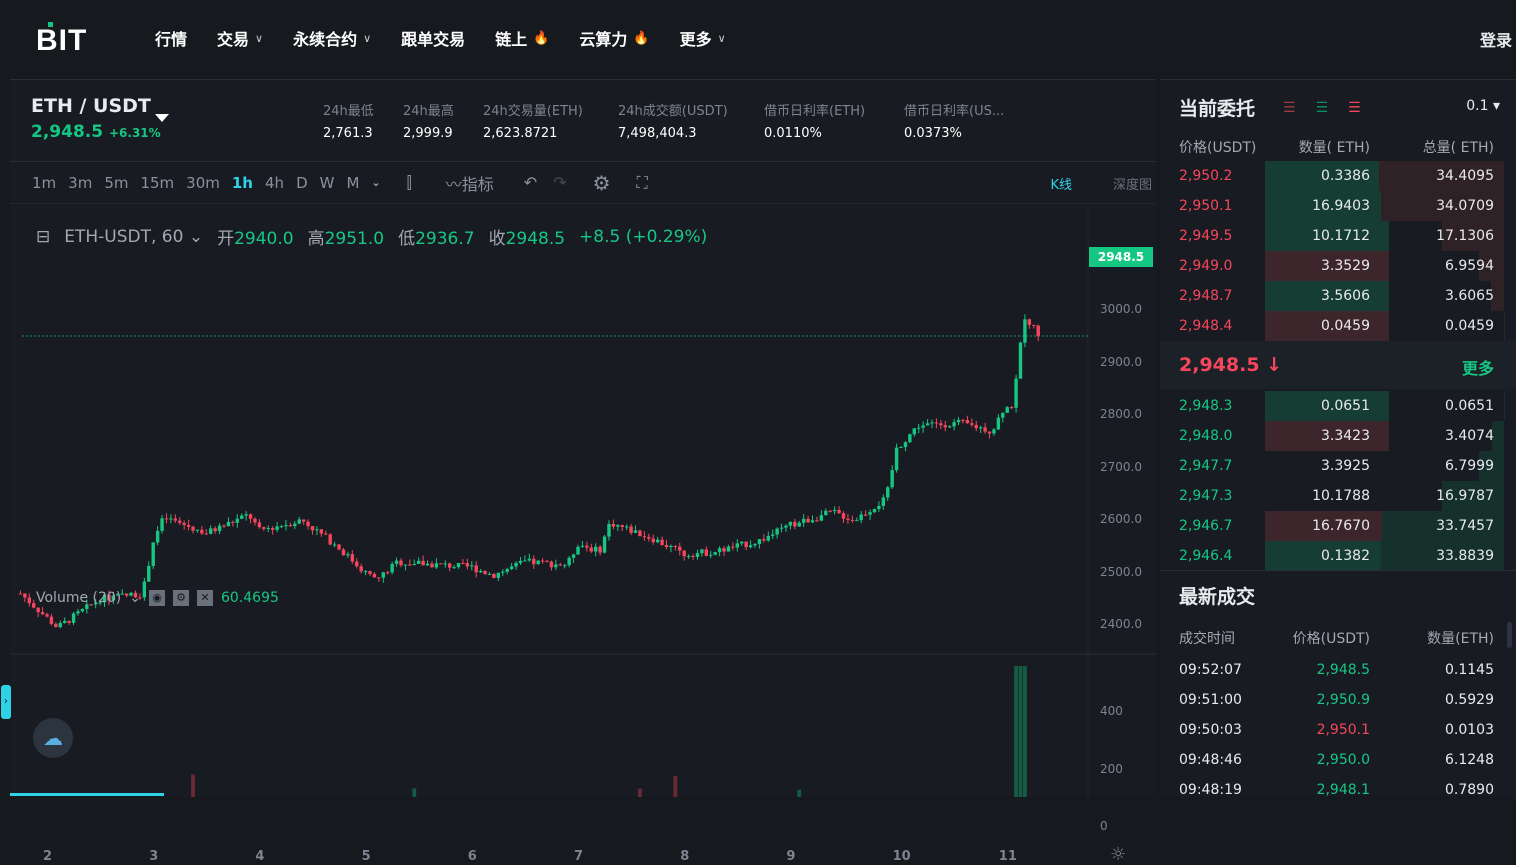 The height and width of the screenshot is (865, 1516). I want to click on x-tick: 7, so click(578, 856).